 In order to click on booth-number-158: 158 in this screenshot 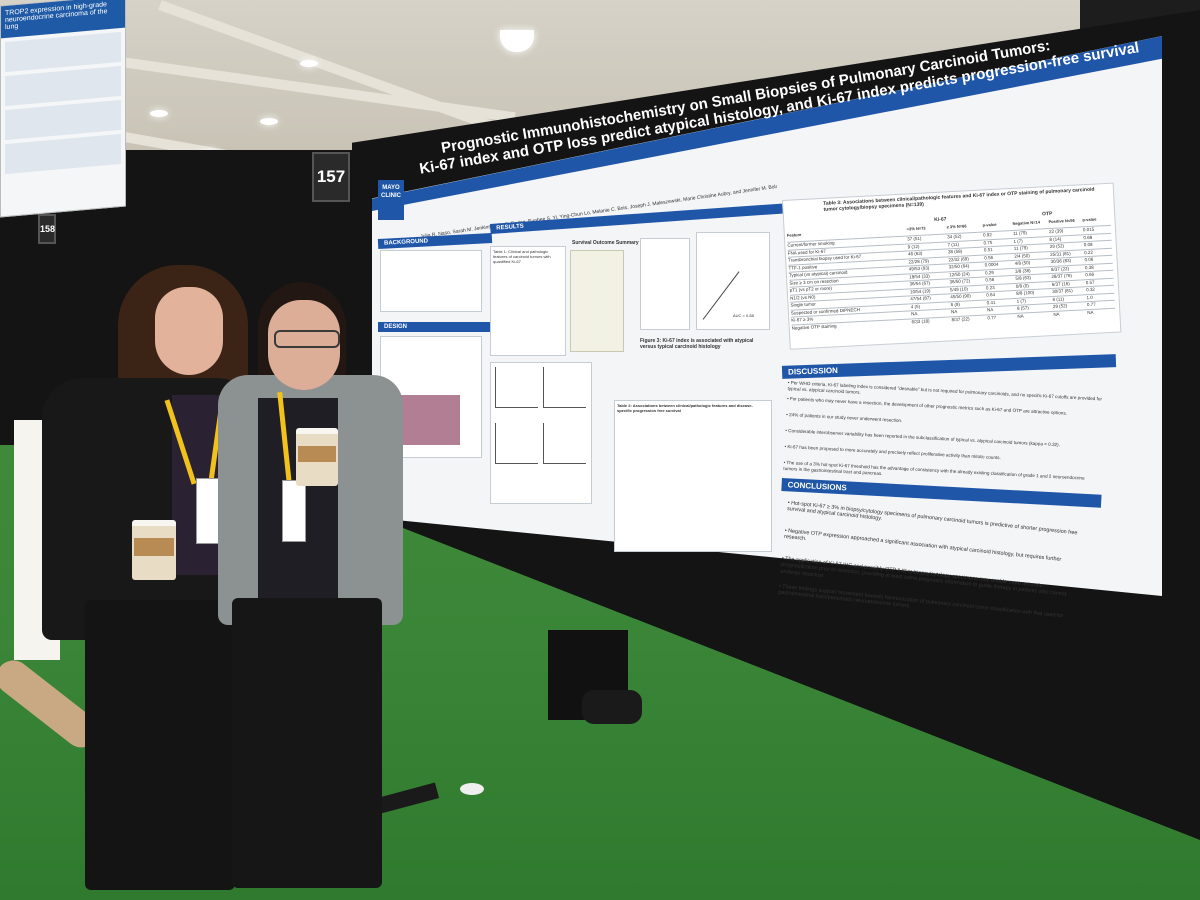, I will do `click(47, 229)`.